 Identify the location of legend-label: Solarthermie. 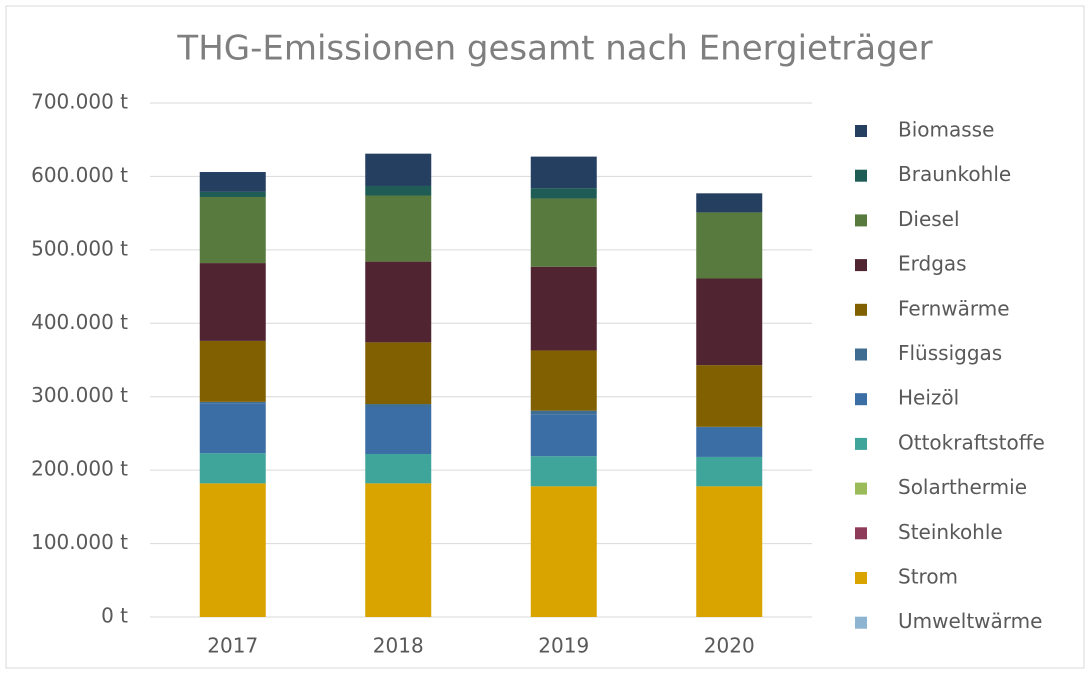
(962, 487).